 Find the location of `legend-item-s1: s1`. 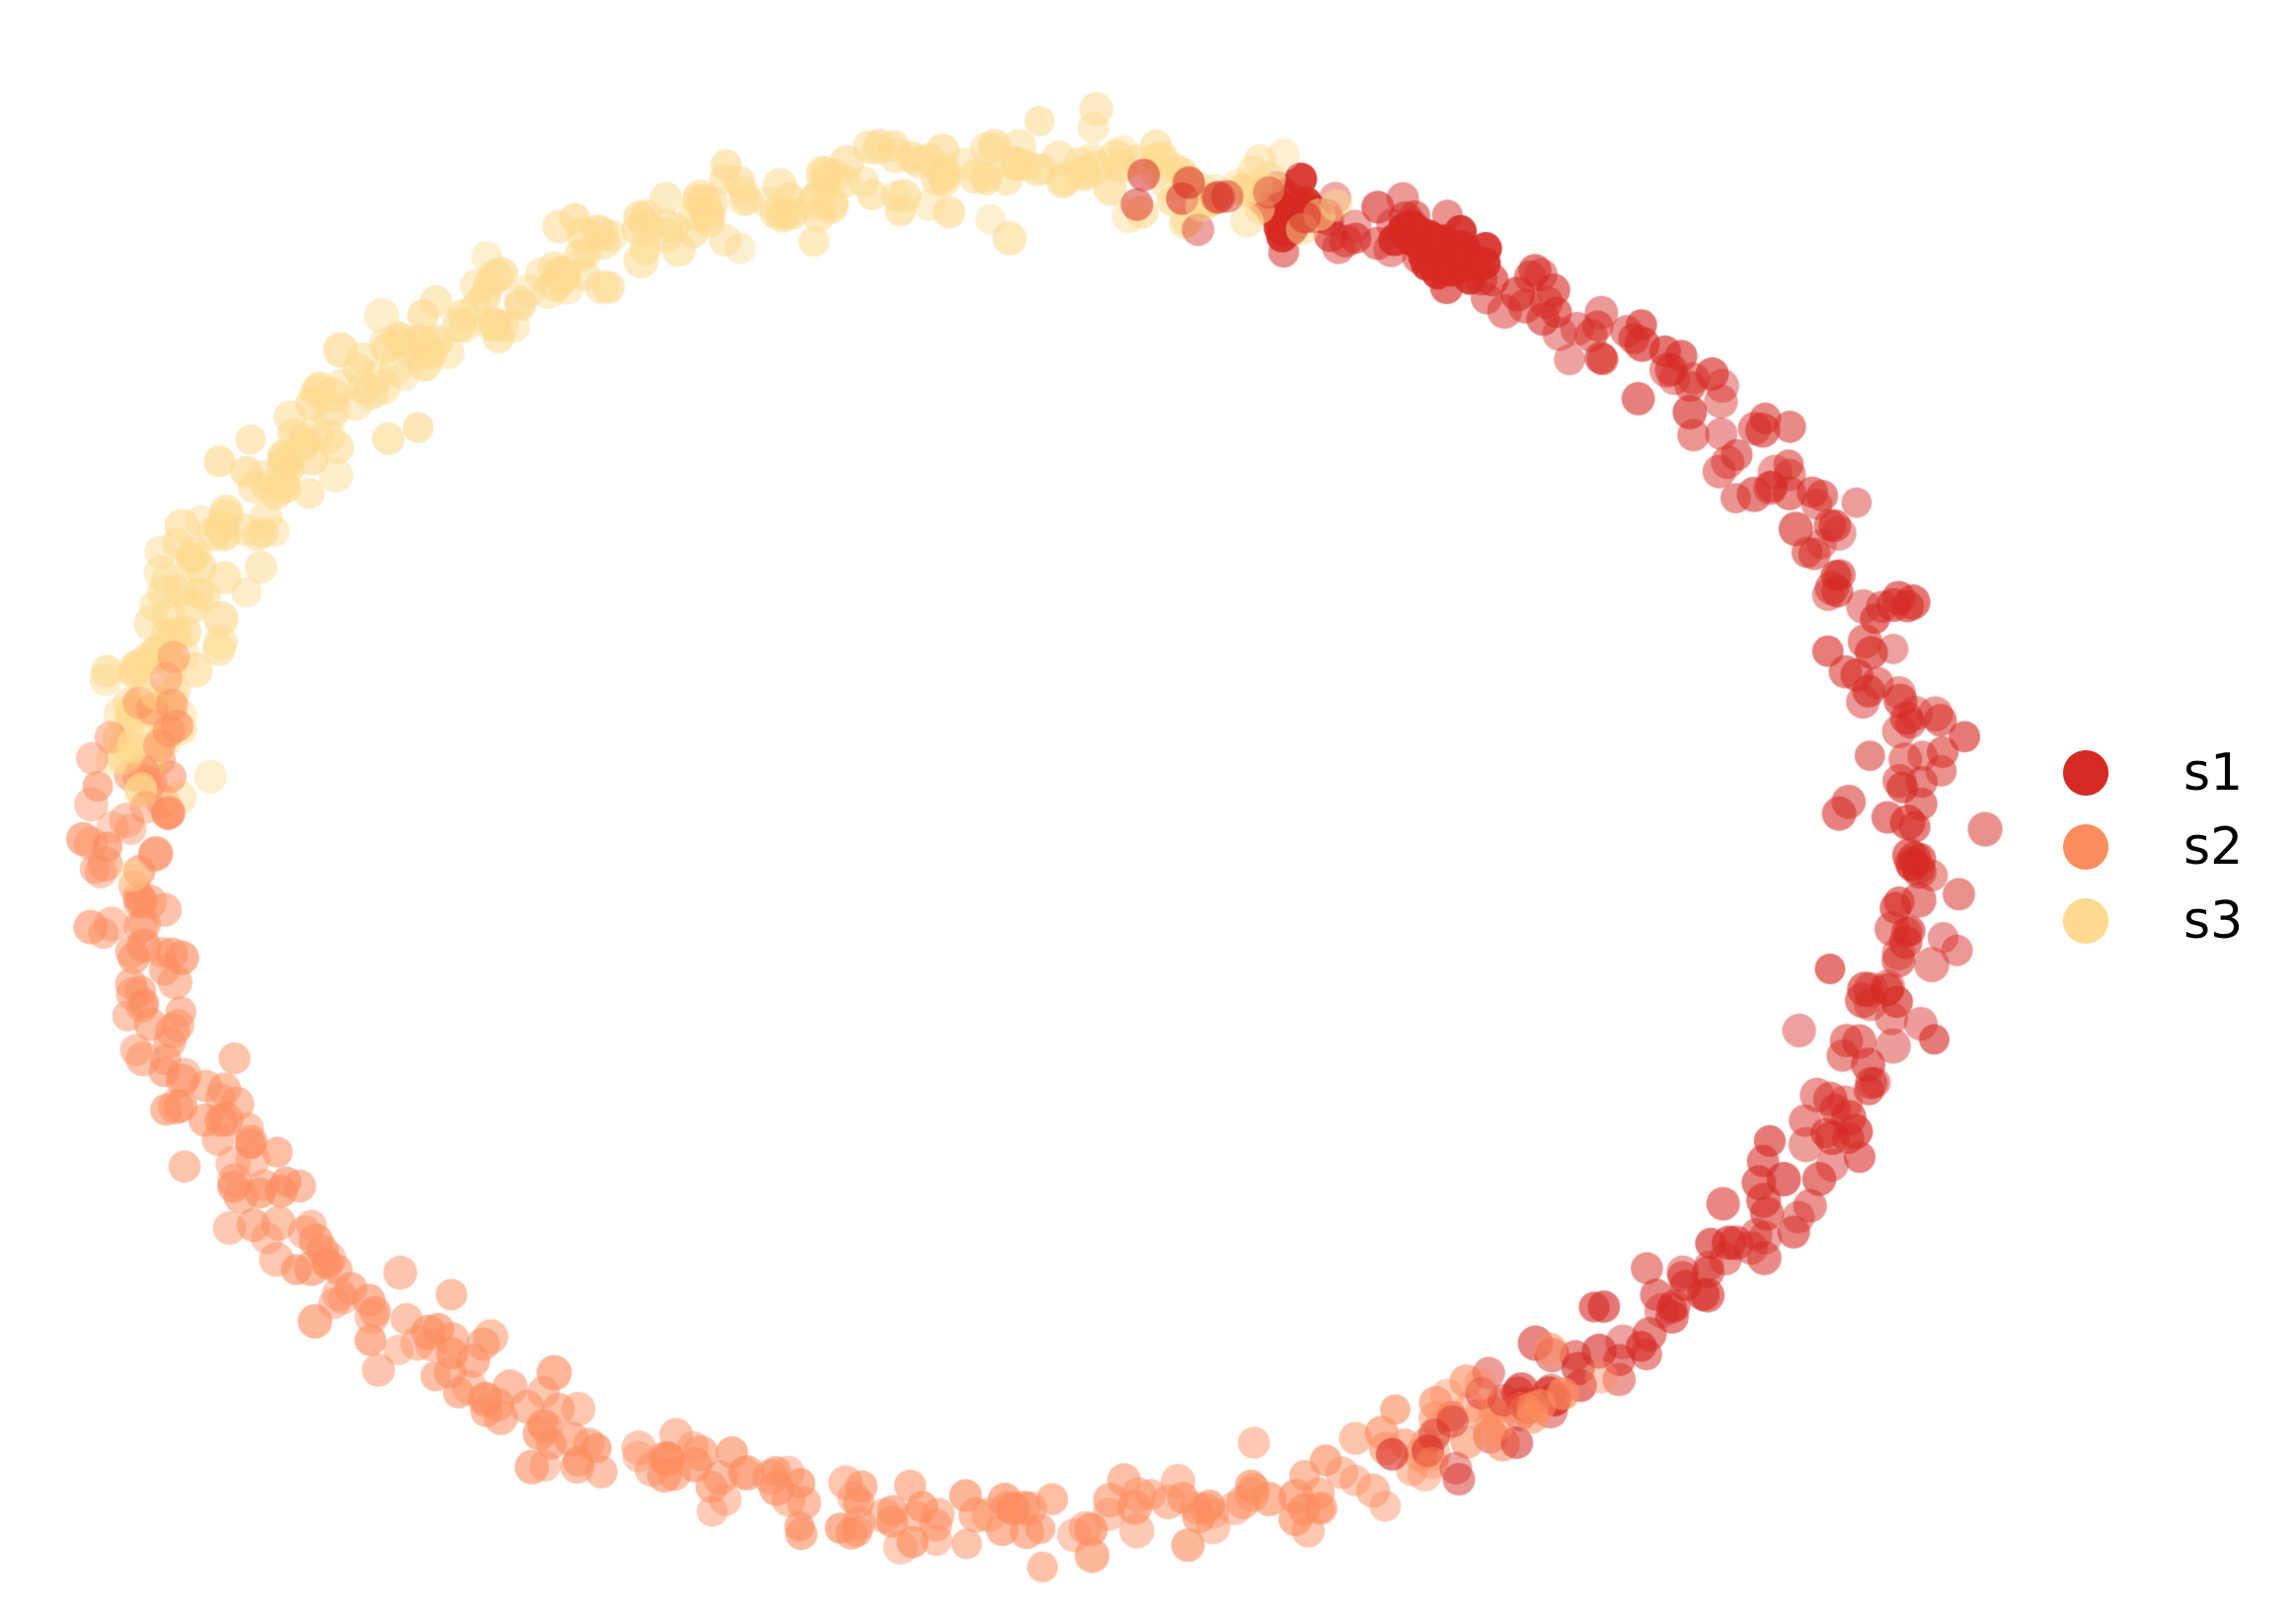

legend-item-s1: s1 is located at coordinates (2166, 772).